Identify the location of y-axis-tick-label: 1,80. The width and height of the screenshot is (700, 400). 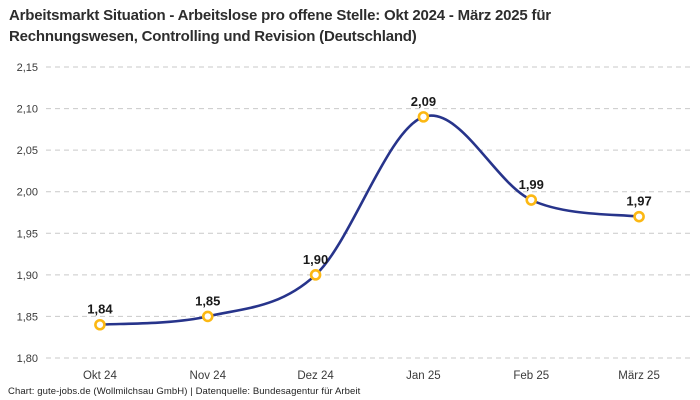
(27, 359).